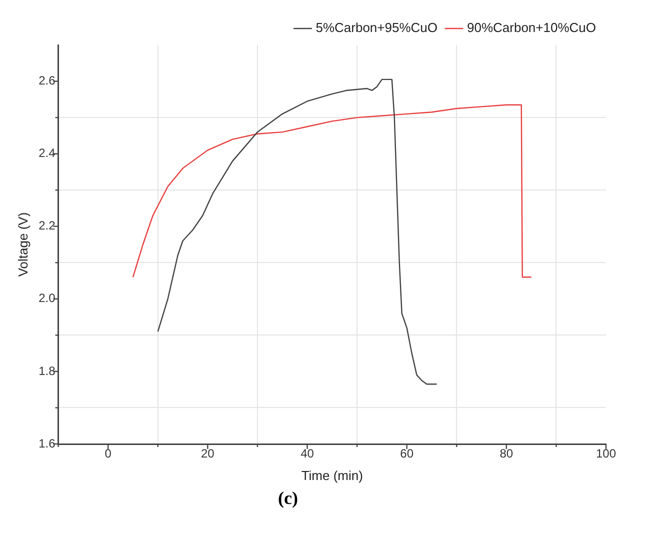 The width and height of the screenshot is (666, 548). I want to click on y-tick-label: 2.4, so click(47, 153).